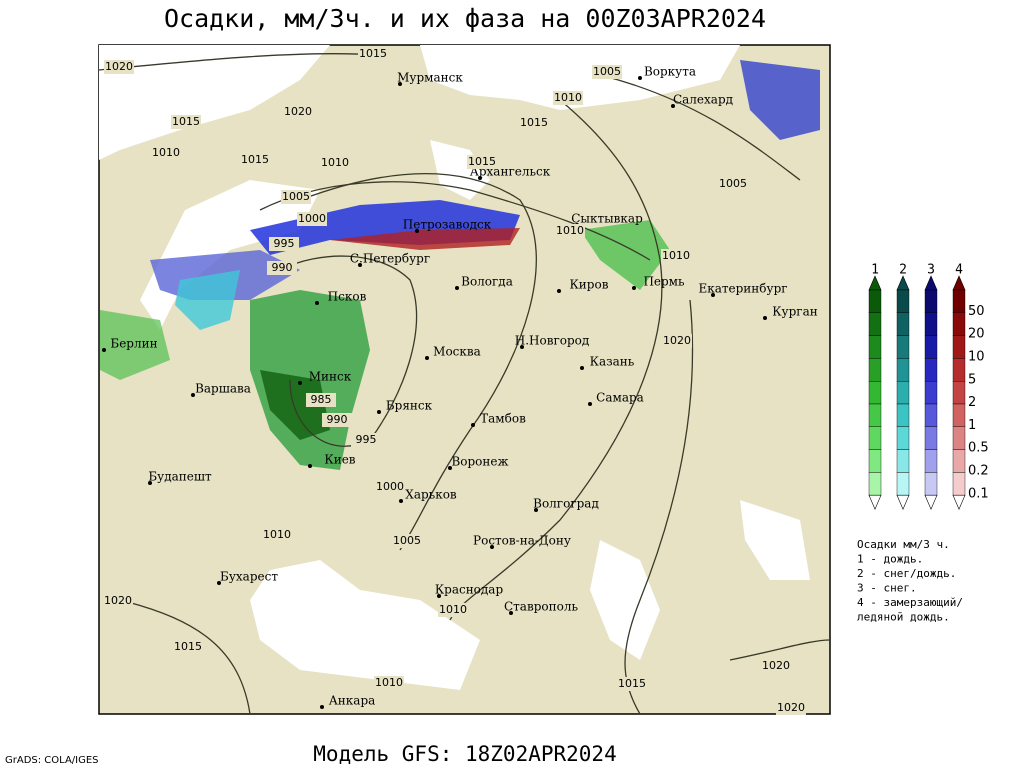  What do you see at coordinates (390, 259) in the screenshot?
I see `city-label: С.Петербург` at bounding box center [390, 259].